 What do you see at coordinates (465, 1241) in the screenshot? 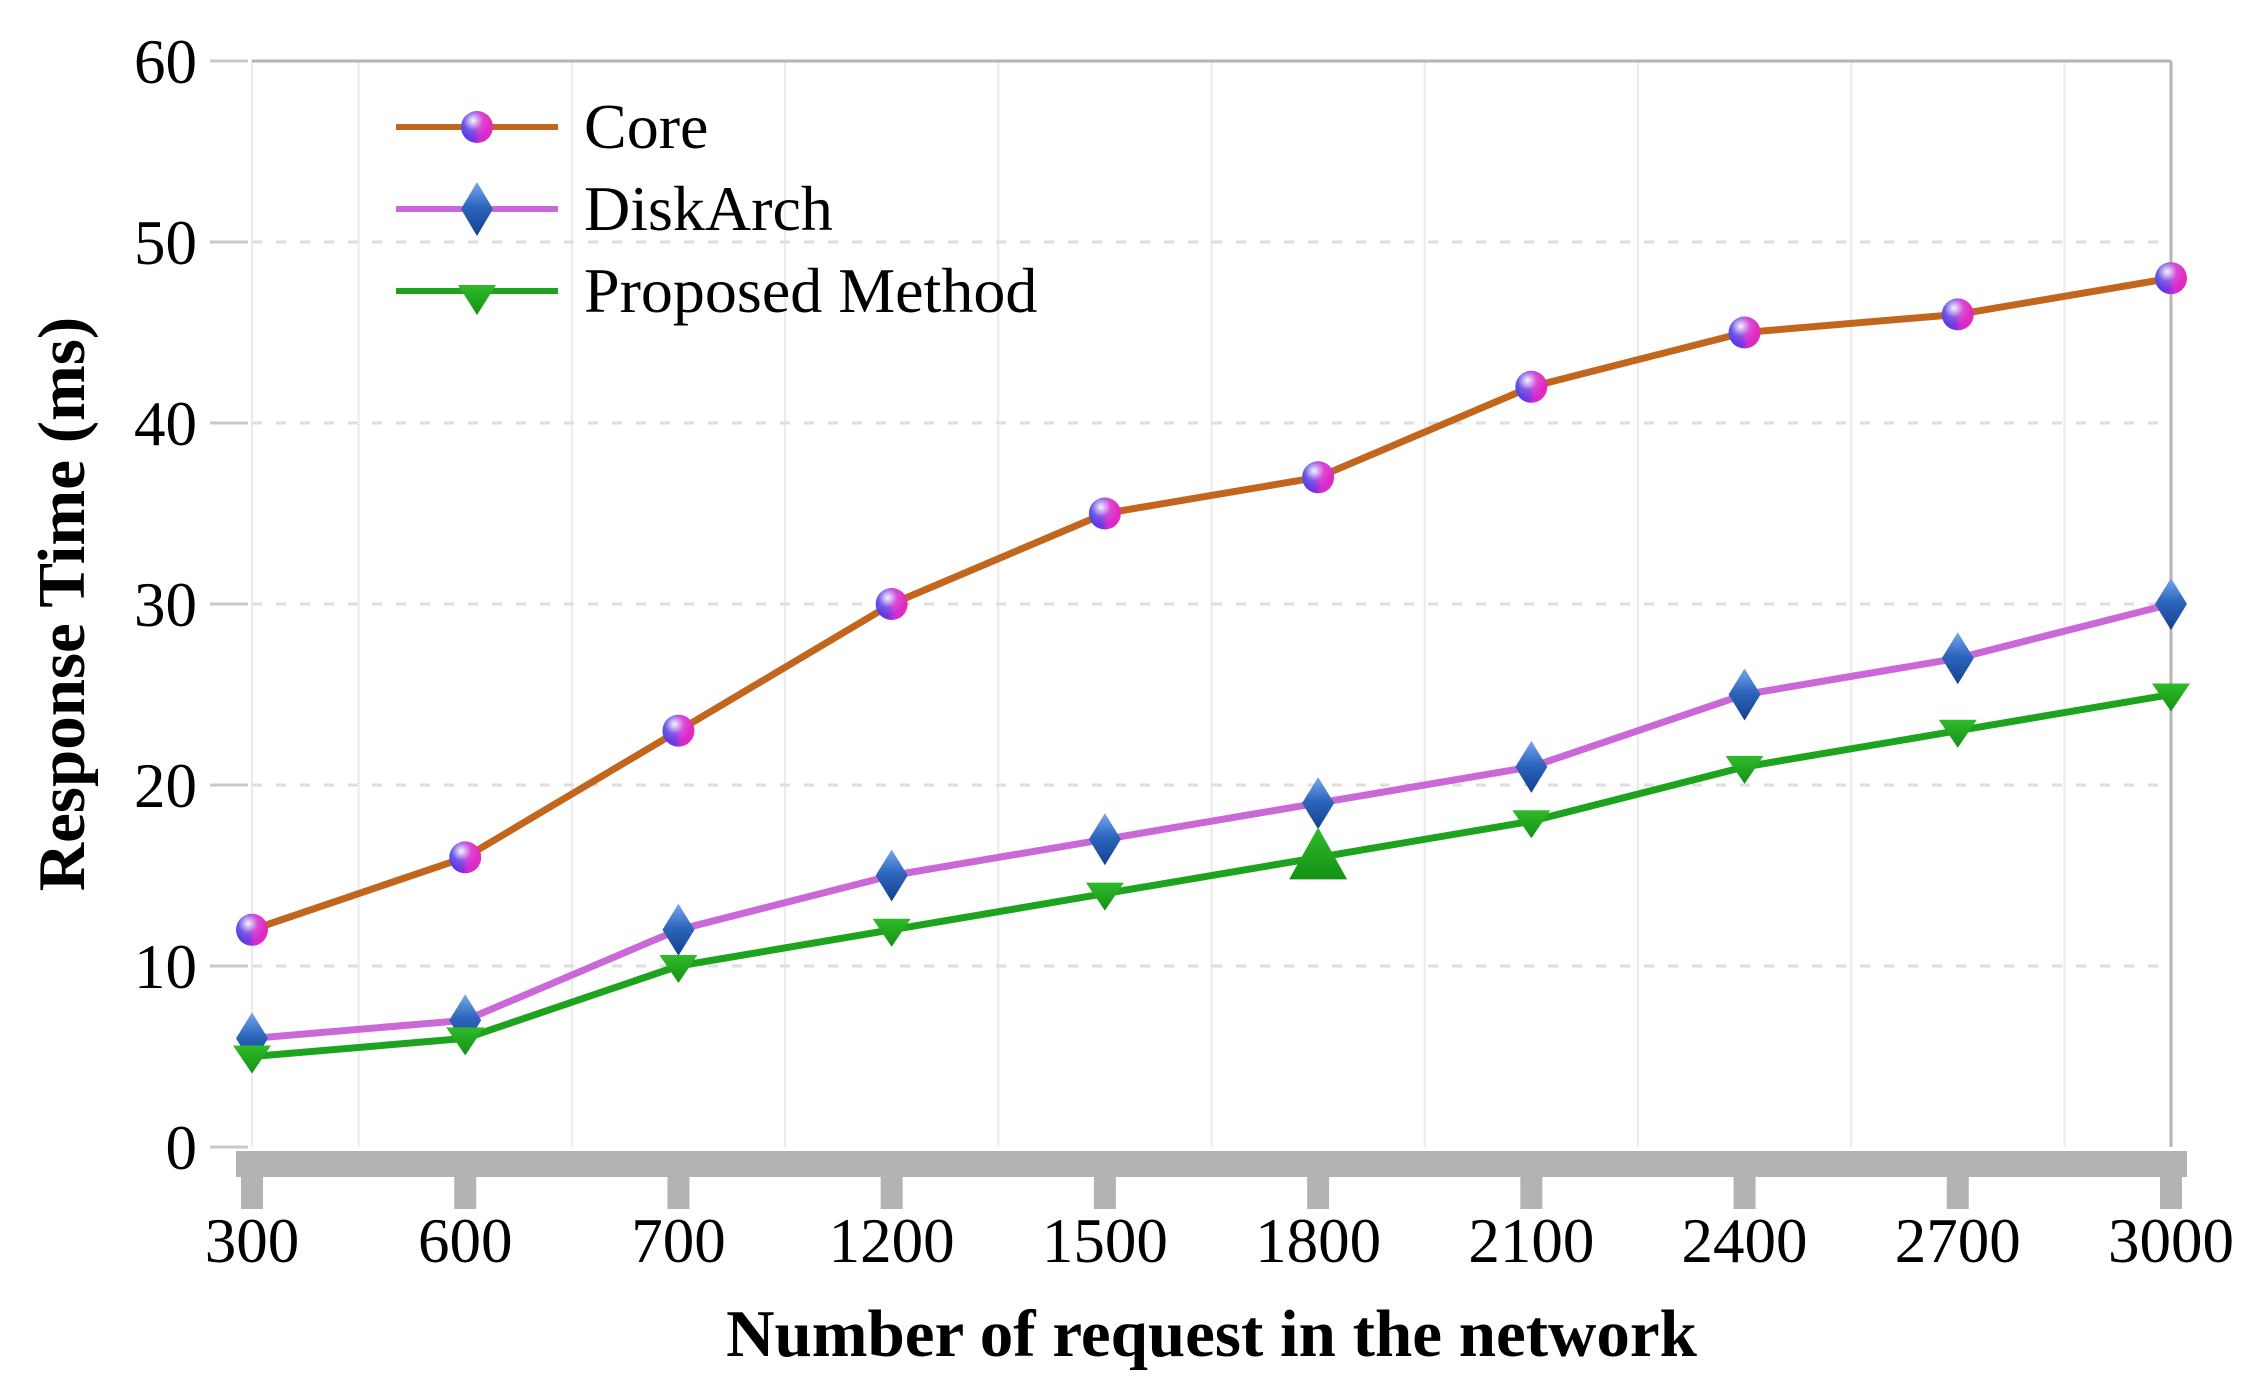
I see `x-tick-label: 600` at bounding box center [465, 1241].